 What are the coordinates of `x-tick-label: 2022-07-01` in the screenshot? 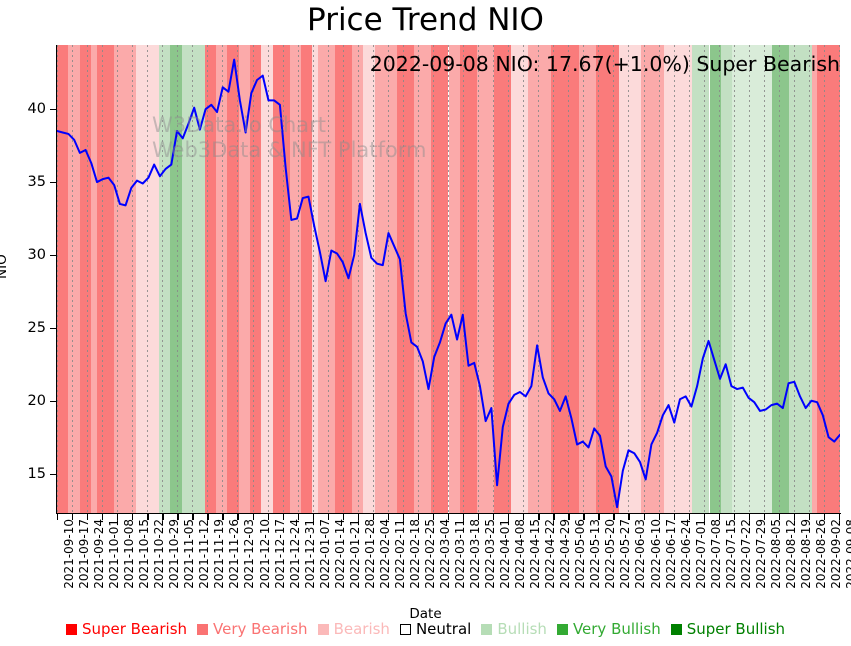 It's located at (700, 554).